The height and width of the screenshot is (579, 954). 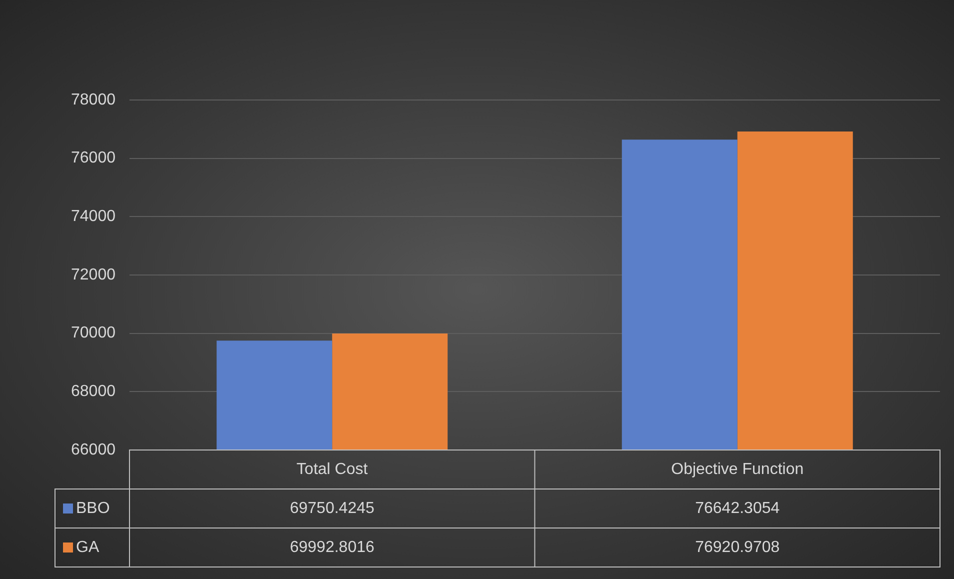 What do you see at coordinates (93, 391) in the screenshot?
I see `y-tick-label: 68000` at bounding box center [93, 391].